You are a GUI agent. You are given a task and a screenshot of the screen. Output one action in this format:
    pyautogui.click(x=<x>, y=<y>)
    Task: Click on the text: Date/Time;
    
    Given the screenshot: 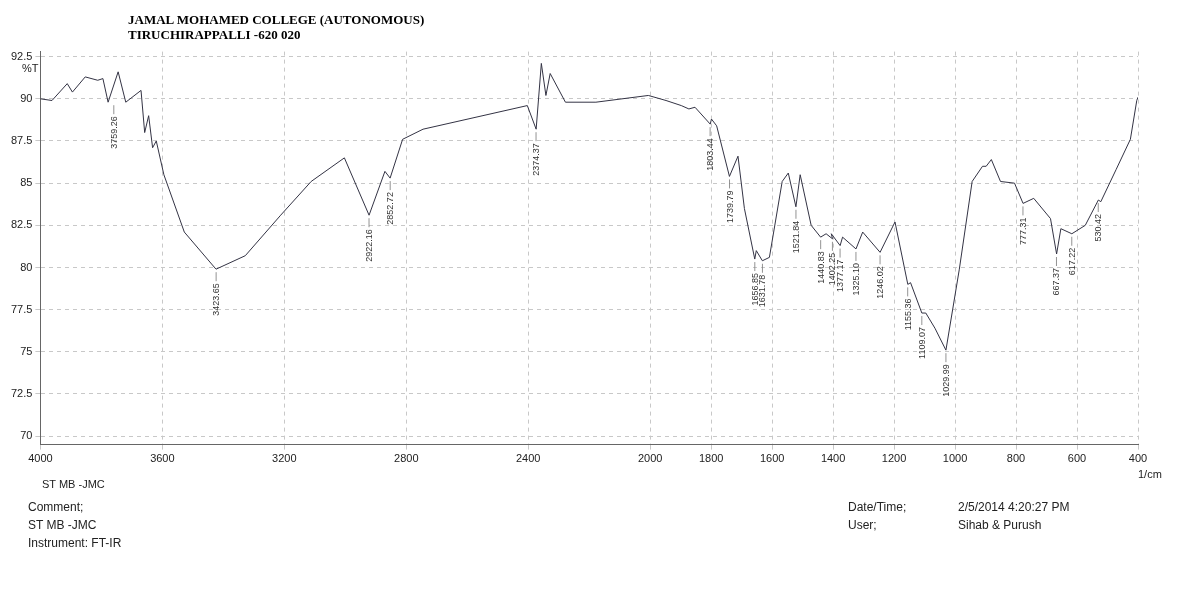 What is the action you would take?
    pyautogui.click(x=878, y=507)
    